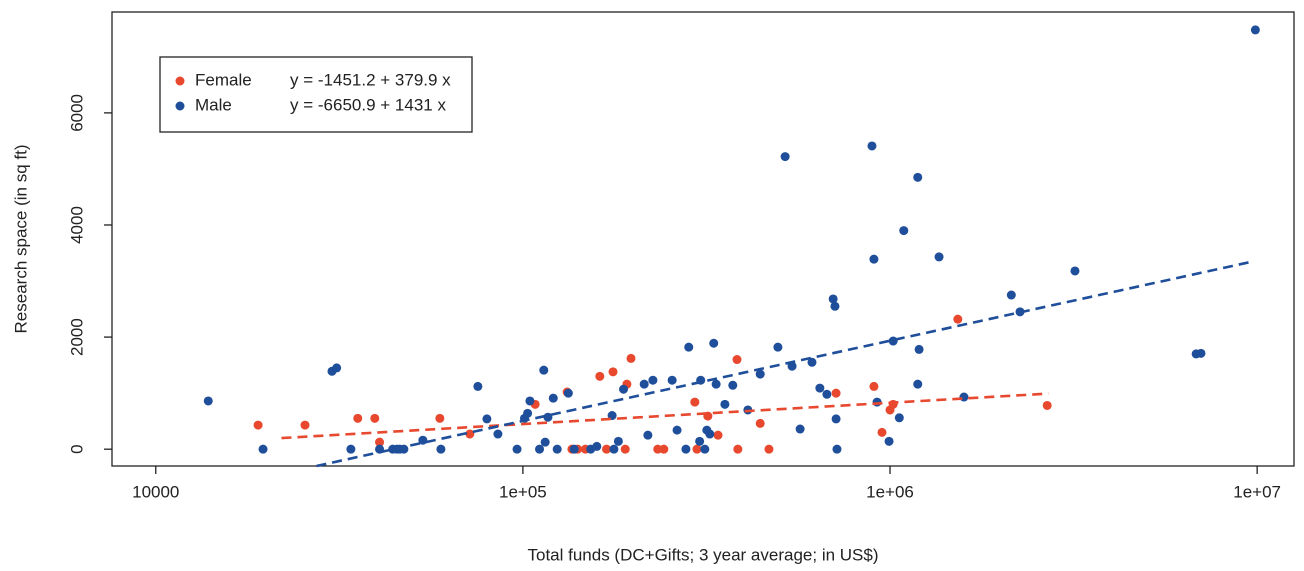 The width and height of the screenshot is (1304, 571). What do you see at coordinates (76, 448) in the screenshot?
I see `y-tick-label: 0` at bounding box center [76, 448].